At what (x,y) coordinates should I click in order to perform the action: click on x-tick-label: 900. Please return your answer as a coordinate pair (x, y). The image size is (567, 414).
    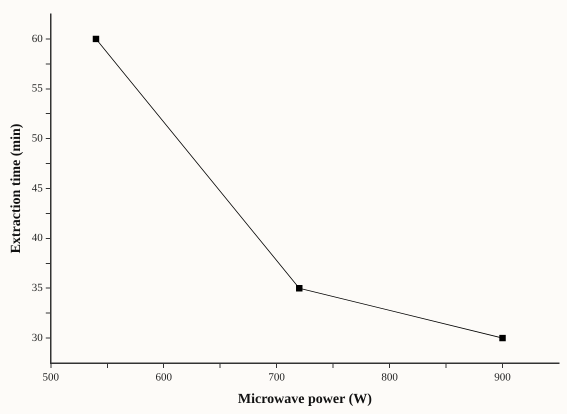
    Looking at the image, I should click on (503, 377).